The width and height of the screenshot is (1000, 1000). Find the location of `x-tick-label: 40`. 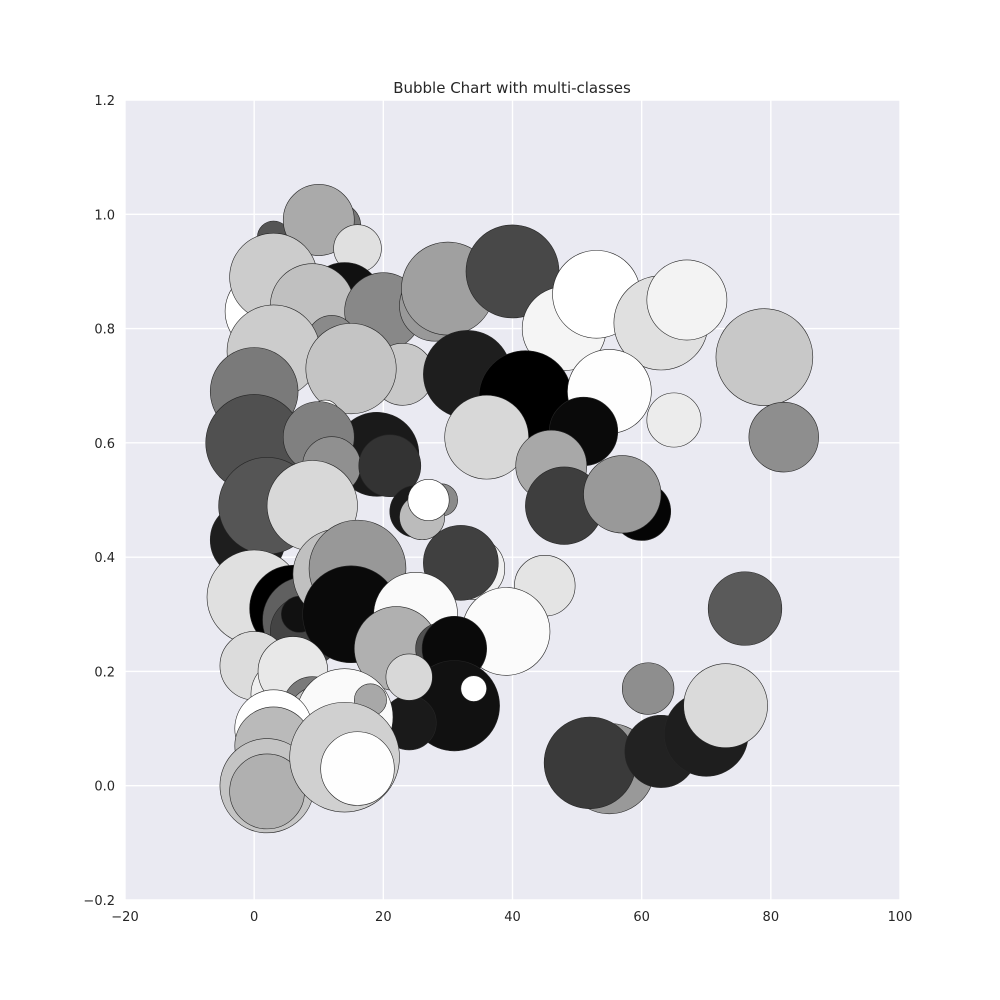

x-tick-label: 40 is located at coordinates (512, 917).